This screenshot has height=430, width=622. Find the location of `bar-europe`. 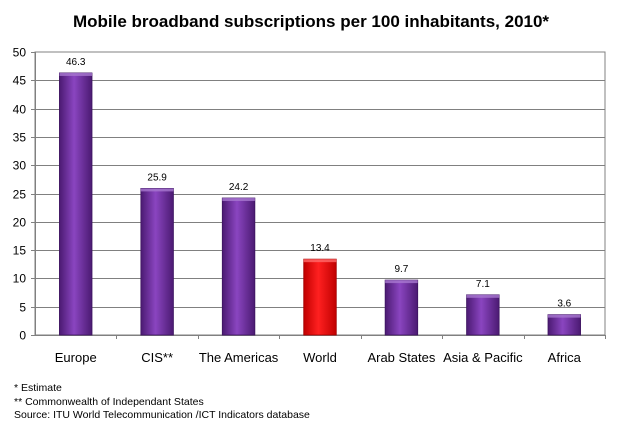

bar-europe is located at coordinates (76, 204).